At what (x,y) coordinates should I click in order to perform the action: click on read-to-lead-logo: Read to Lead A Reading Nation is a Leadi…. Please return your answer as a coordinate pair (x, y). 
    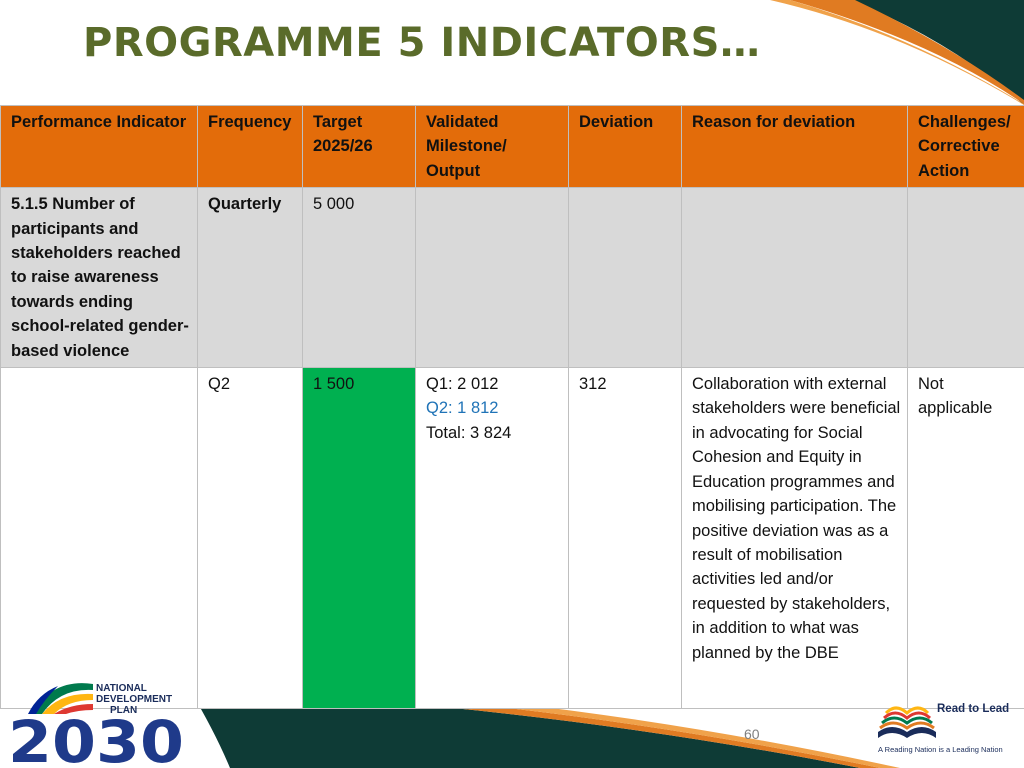
    Looking at the image, I should click on (946, 731).